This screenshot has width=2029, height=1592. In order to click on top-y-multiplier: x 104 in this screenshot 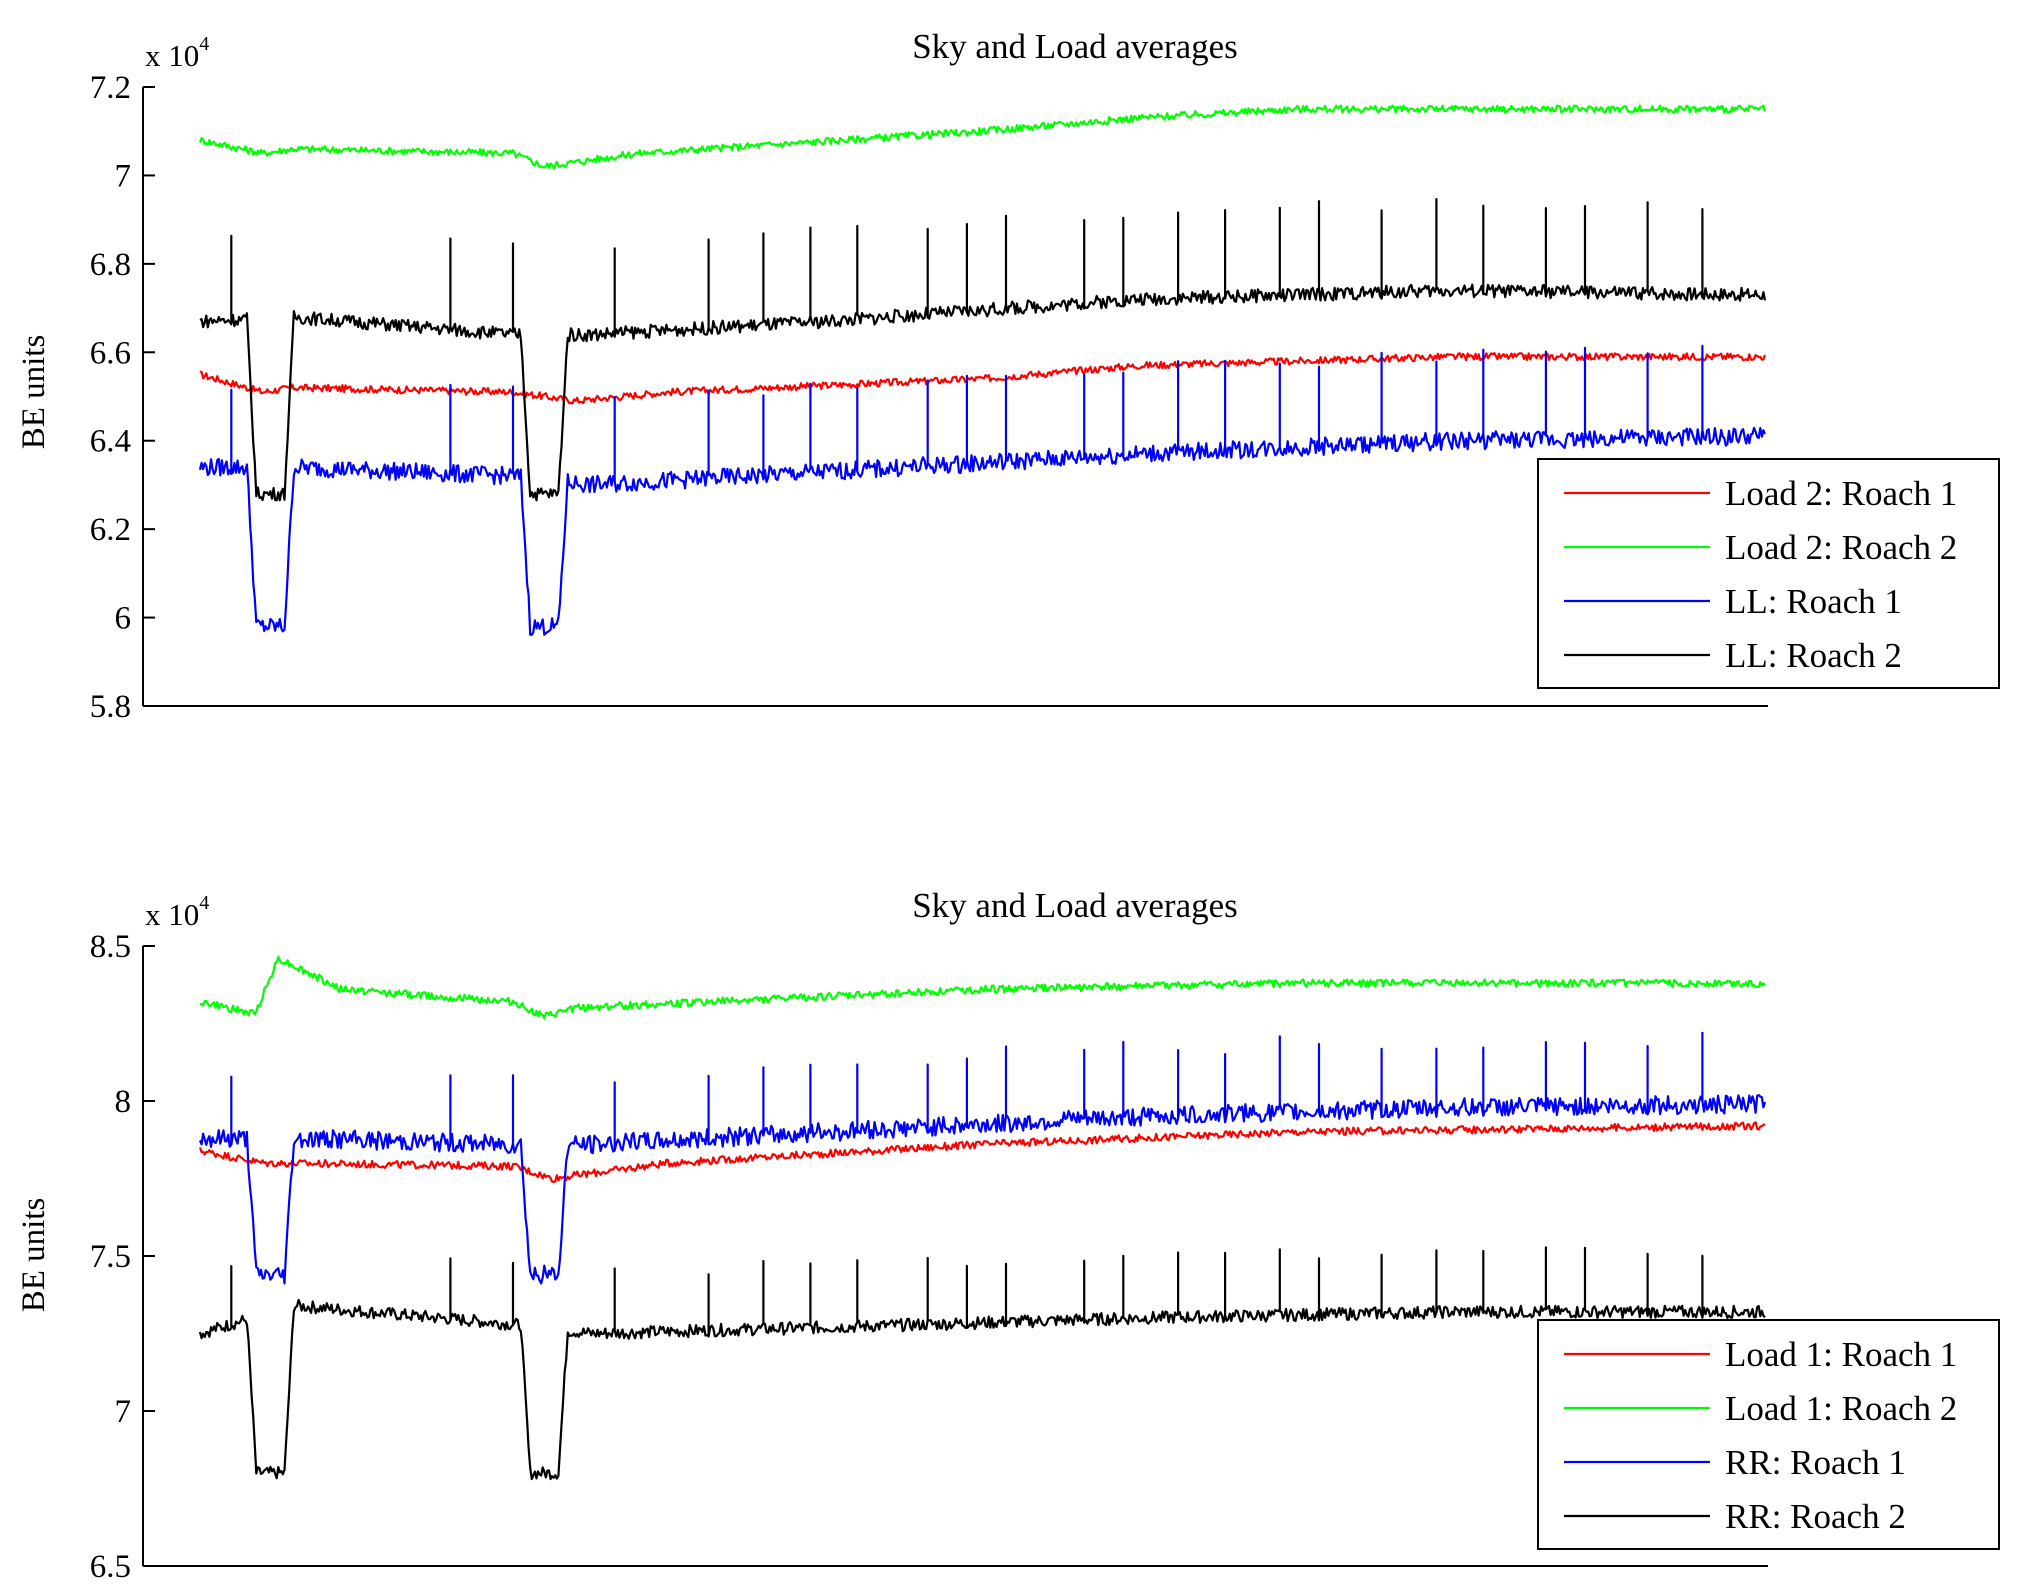, I will do `click(177, 53)`.